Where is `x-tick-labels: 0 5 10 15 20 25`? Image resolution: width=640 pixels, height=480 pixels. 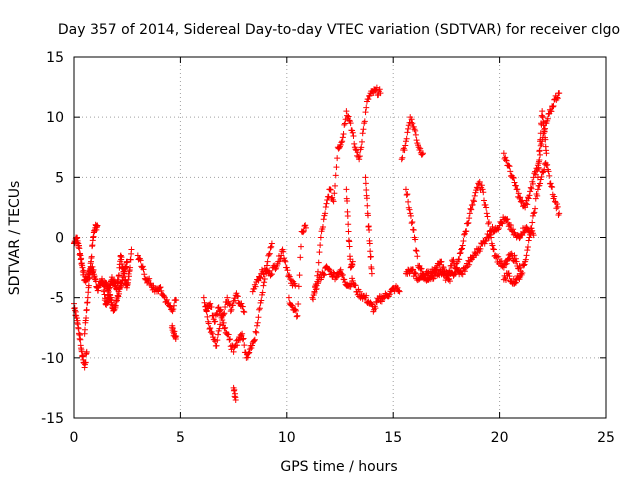
x-tick-labels: 0 5 10 15 20 25 is located at coordinates (342, 438).